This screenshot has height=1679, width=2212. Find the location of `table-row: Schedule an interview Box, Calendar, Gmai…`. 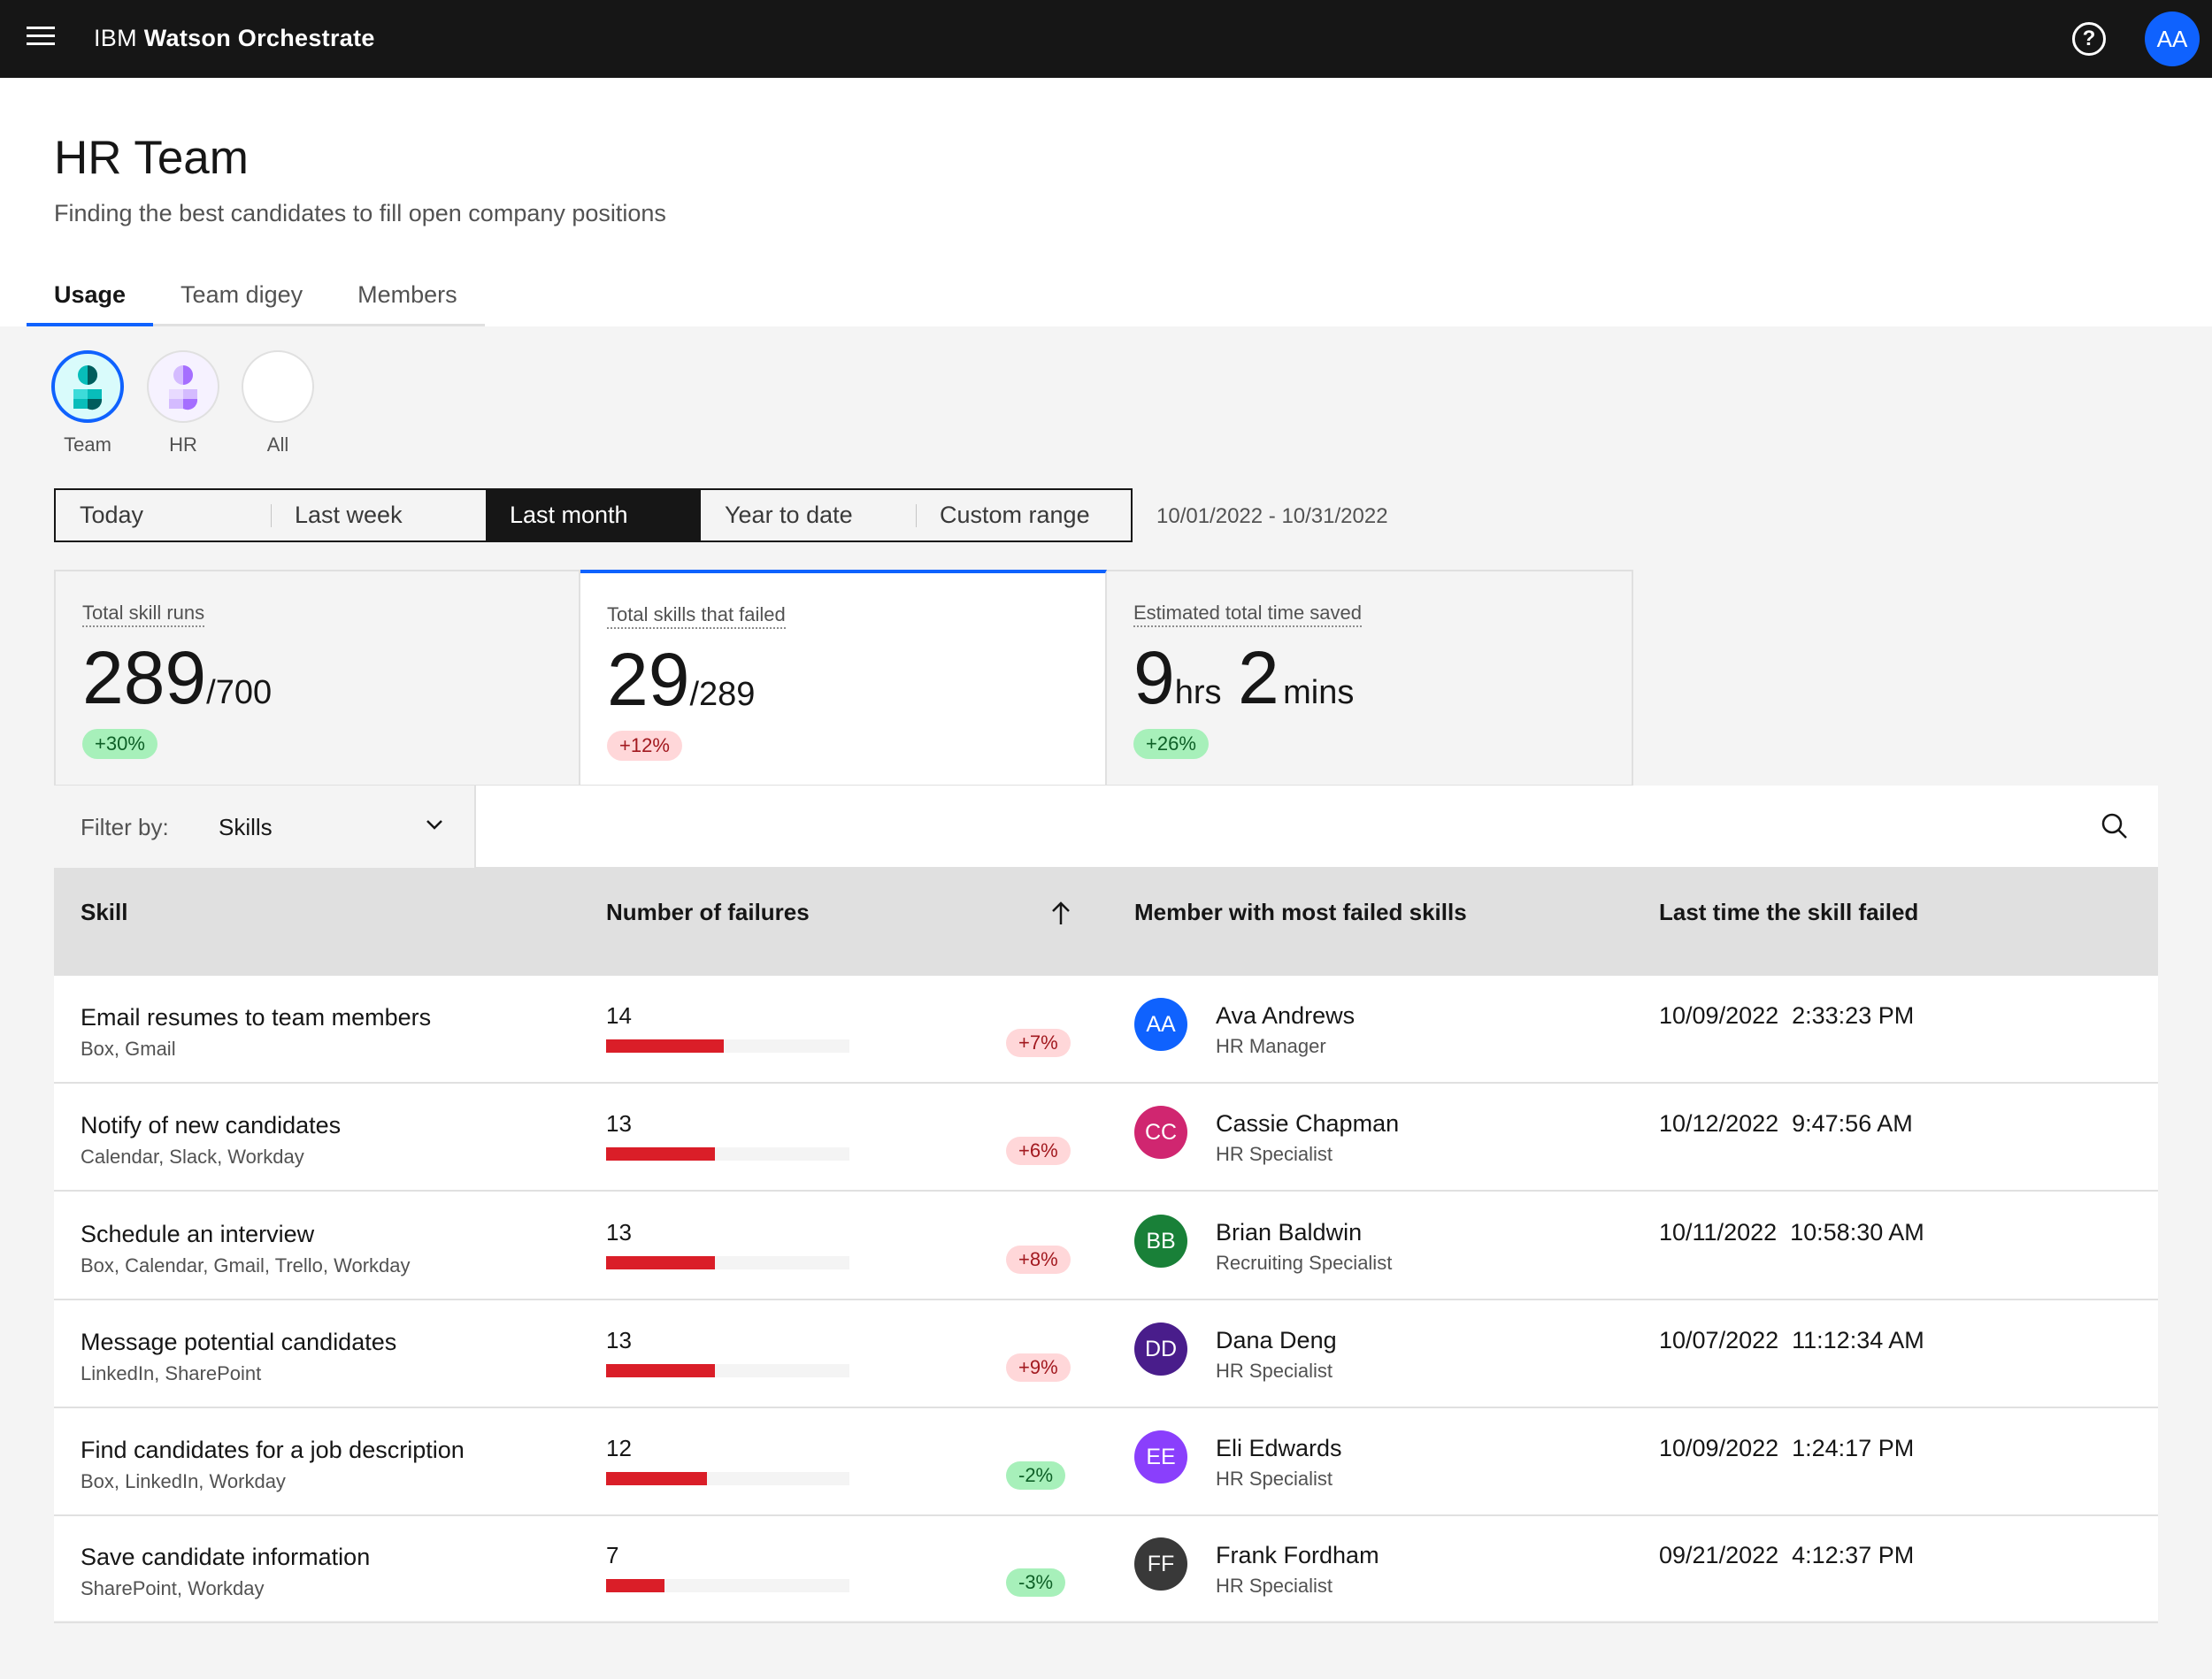

table-row: Schedule an interview Box, Calendar, Gmai… is located at coordinates (1106, 1246).